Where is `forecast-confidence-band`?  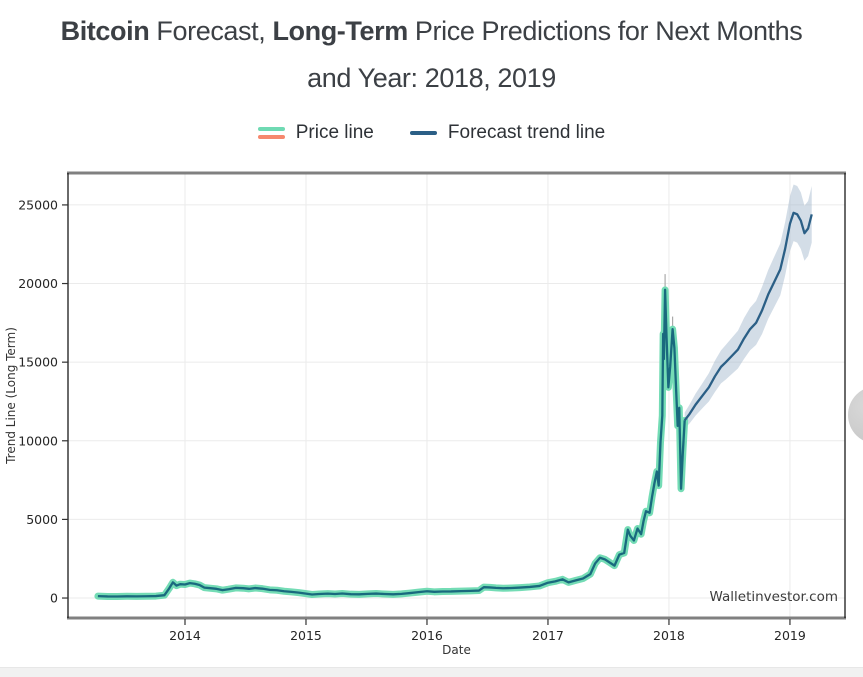
forecast-confidence-band is located at coordinates (748, 306).